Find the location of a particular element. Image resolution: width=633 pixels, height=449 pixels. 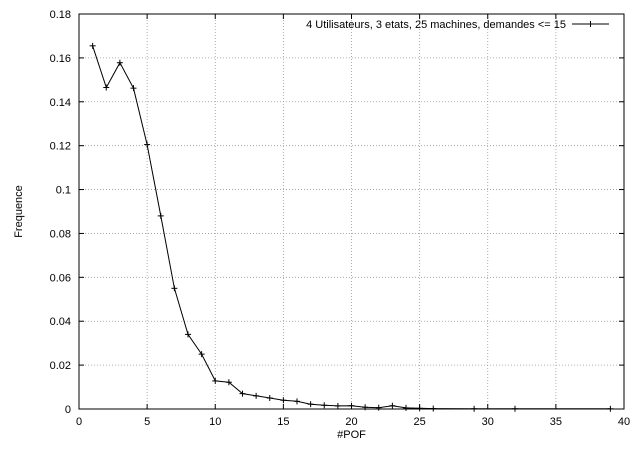

x-tick-label: 30 is located at coordinates (488, 422).